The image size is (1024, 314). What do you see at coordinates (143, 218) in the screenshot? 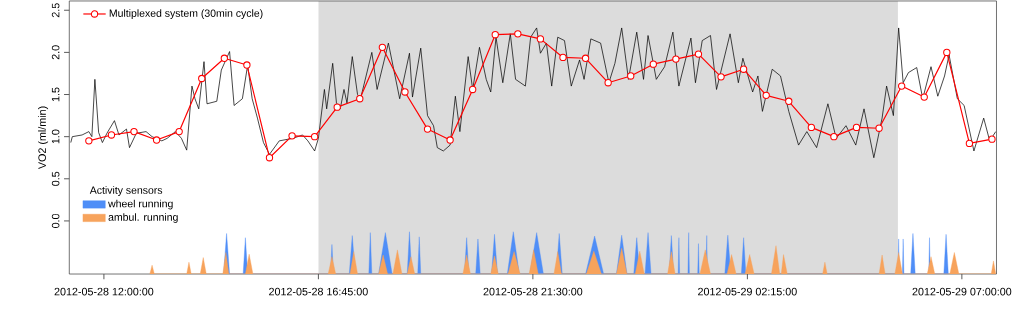
I see `legend-label: ambul. running` at bounding box center [143, 218].